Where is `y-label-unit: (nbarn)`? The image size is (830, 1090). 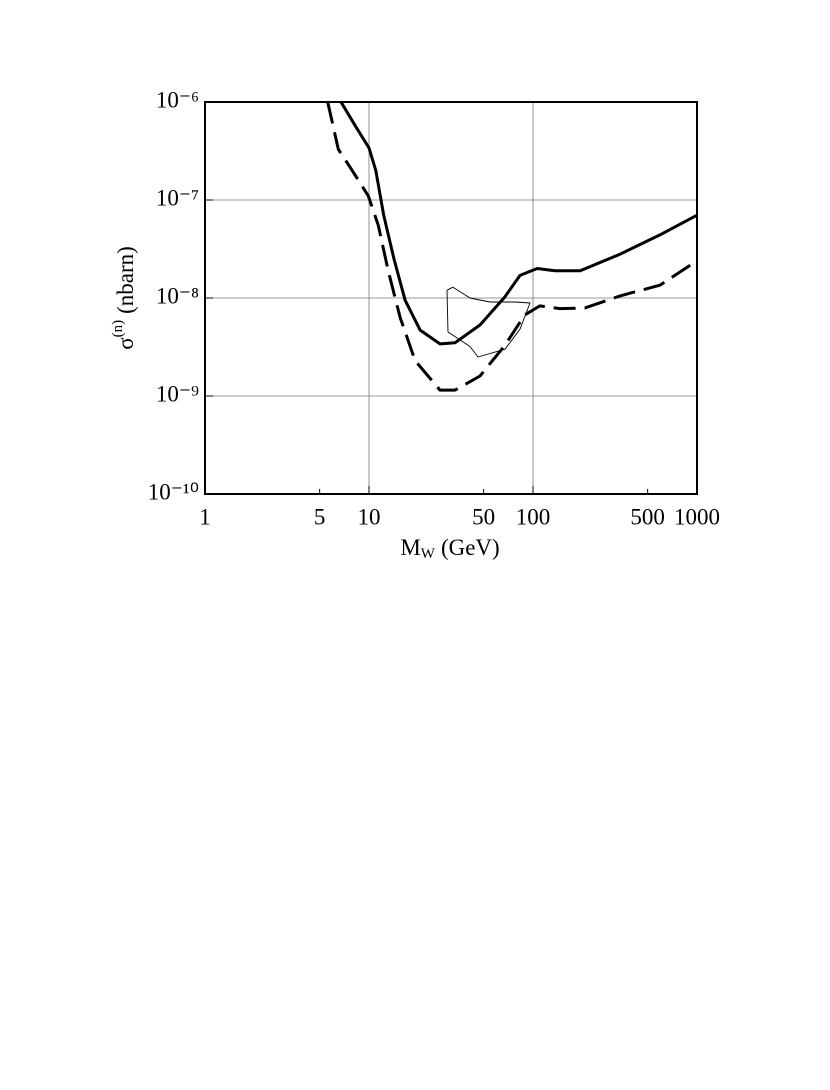
y-label-unit: (nbarn) is located at coordinates (125, 280).